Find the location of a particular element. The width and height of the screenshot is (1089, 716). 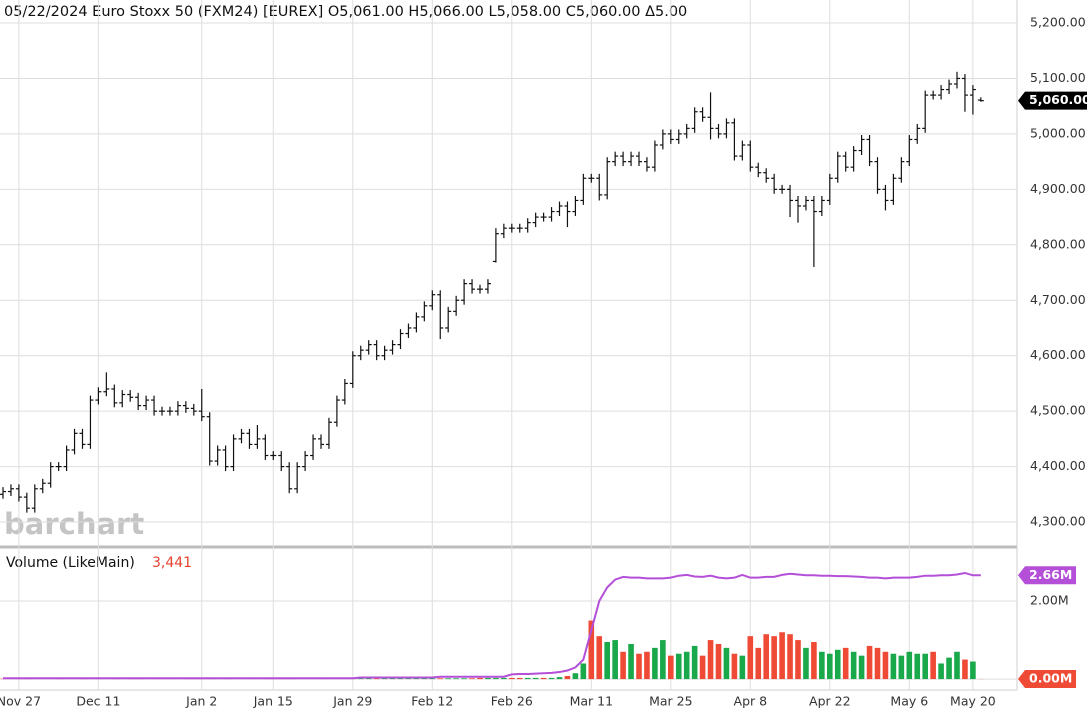

x-tick-label: Apr 8 is located at coordinates (751, 701).